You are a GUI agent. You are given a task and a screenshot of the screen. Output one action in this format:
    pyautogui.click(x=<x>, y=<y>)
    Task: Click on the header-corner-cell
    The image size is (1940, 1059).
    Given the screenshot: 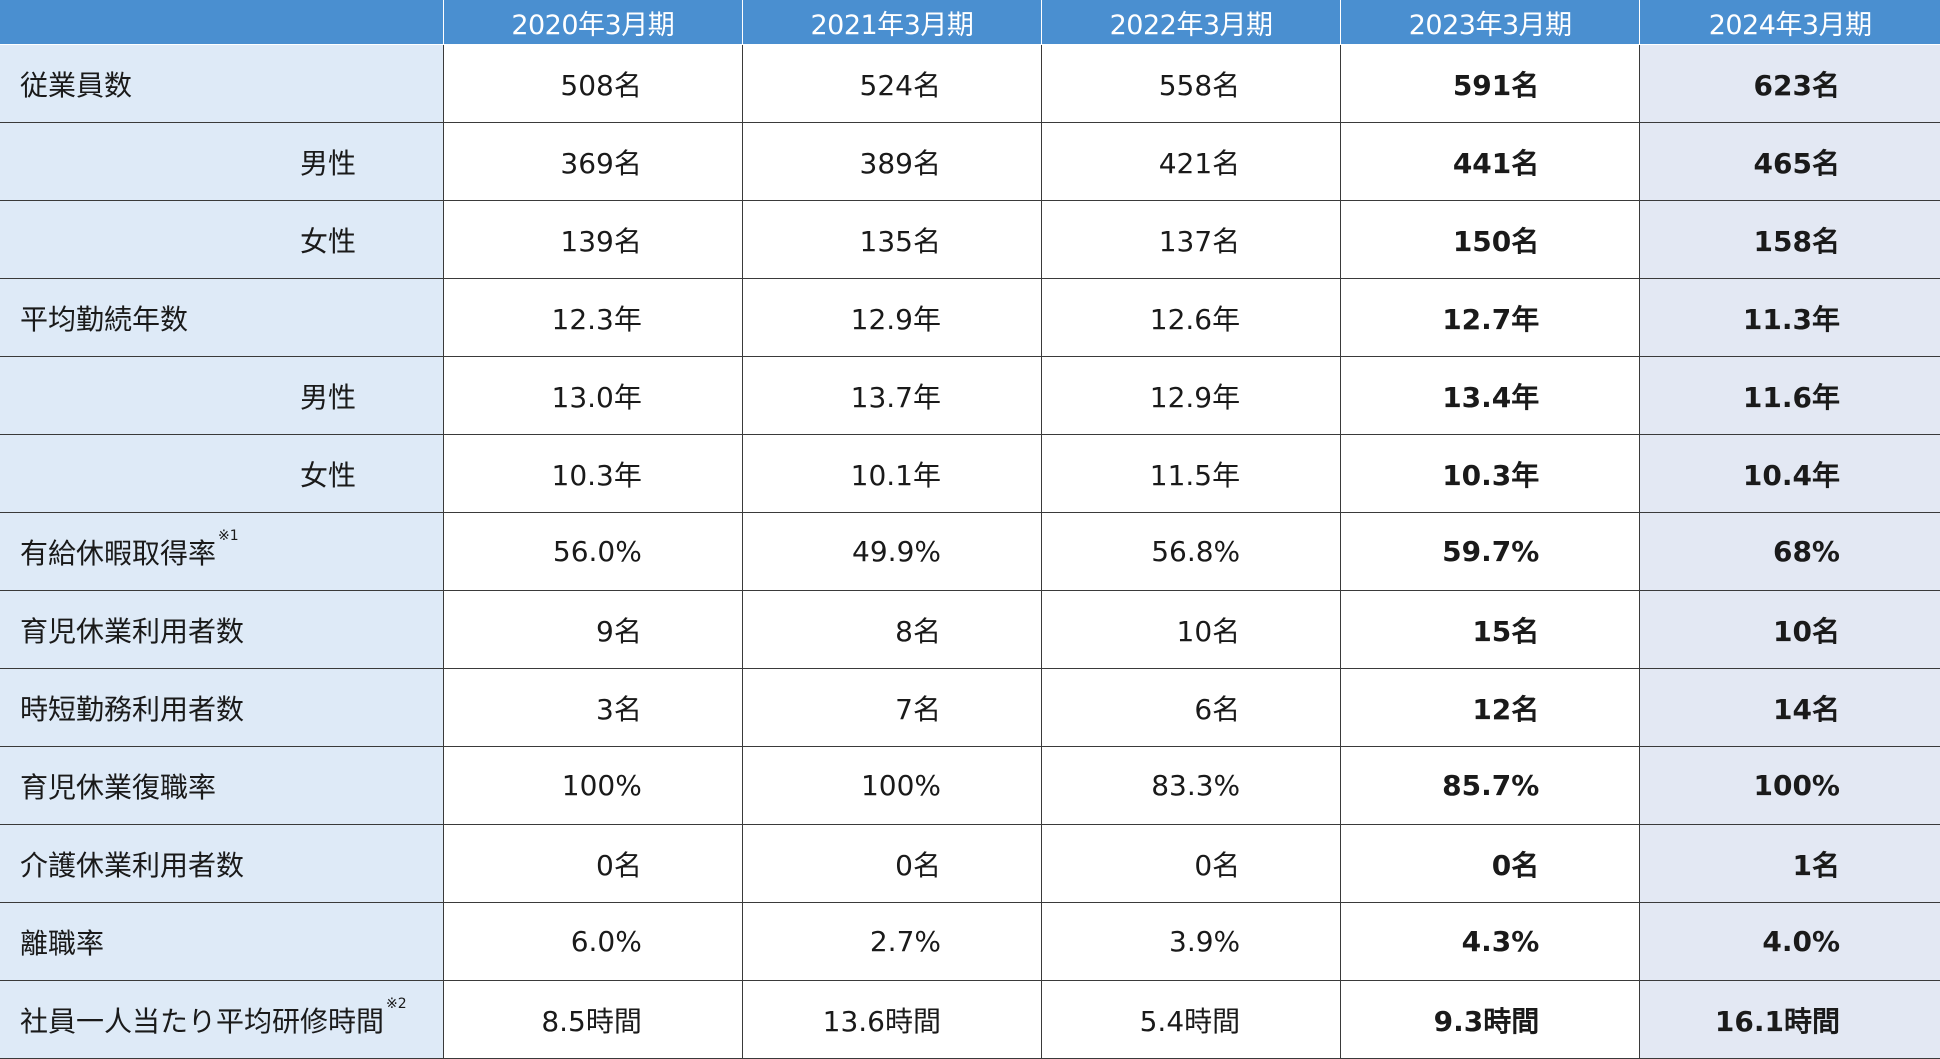 What is the action you would take?
    pyautogui.click(x=222, y=22)
    